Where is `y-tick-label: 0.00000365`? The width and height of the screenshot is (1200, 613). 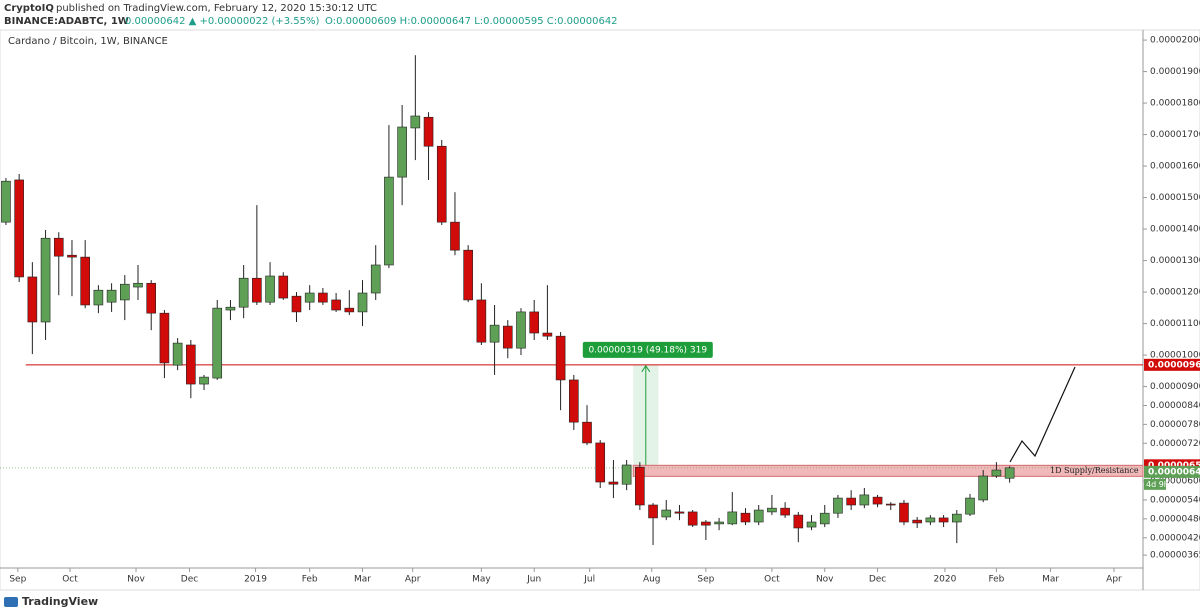
y-tick-label: 0.00000365 is located at coordinates (1175, 556).